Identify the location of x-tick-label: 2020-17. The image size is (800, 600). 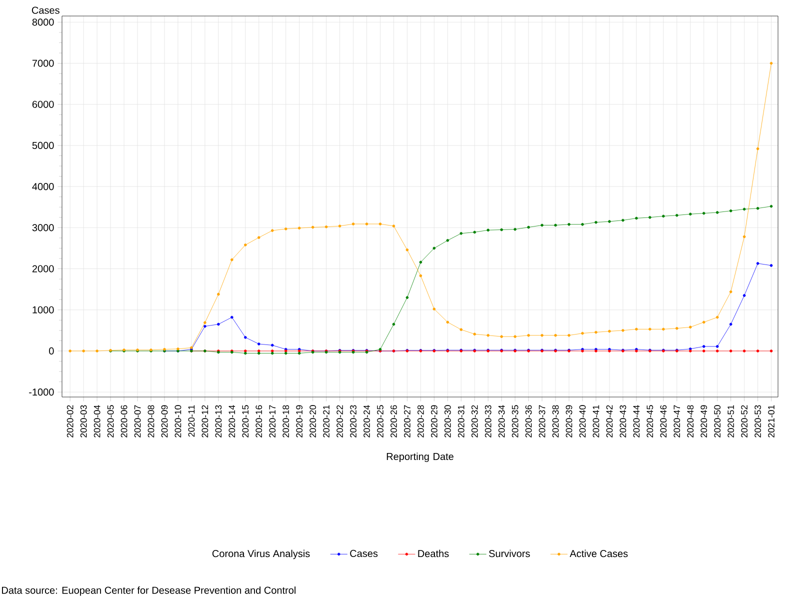
(272, 421).